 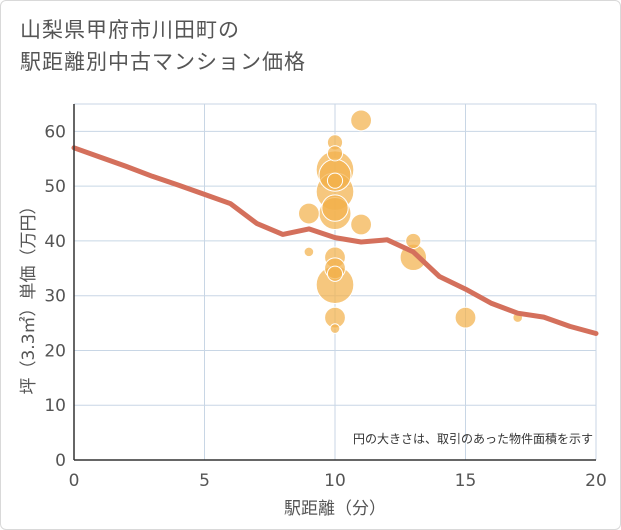 I want to click on chart-title: 山梨県甲府市川田町の 駅距離別中古マンション価格, so click(x=163, y=46).